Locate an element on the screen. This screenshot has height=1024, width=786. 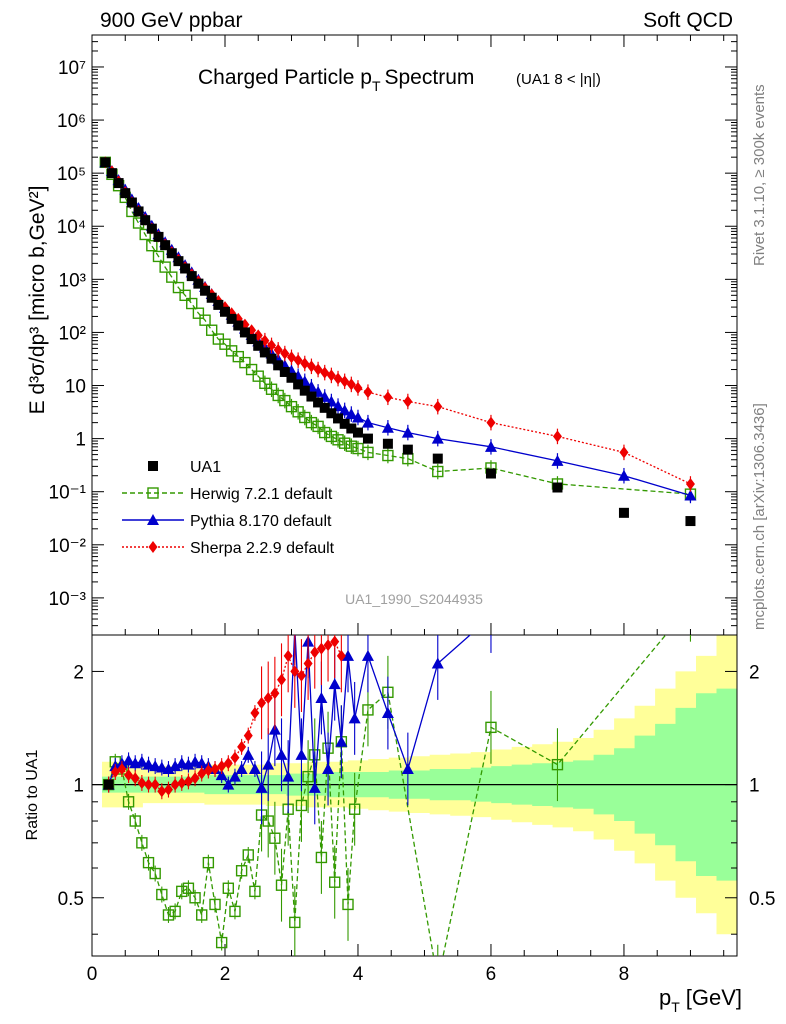
rivet-label: Rivet 3.1.10, ≥ 300k events is located at coordinates (759, 175).